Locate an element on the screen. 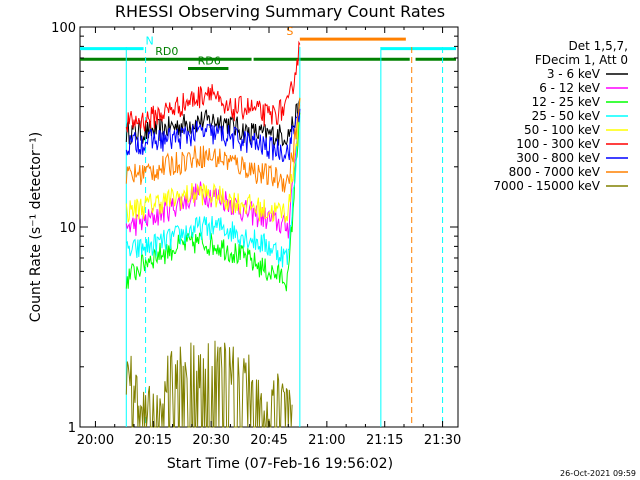 The height and width of the screenshot is (480, 640). legend-header: FDecim 1, Att 0 is located at coordinates (581, 60).